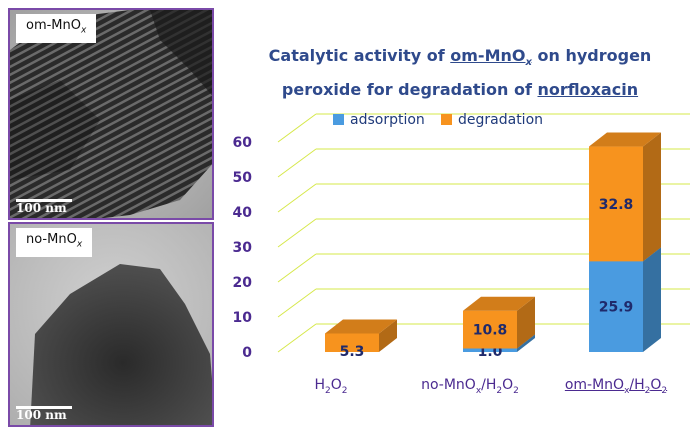 Image resolution: width=696 pixels, height=427 pixels. Describe the element at coordinates (243, 178) in the screenshot. I see `y-tick-label: 50` at that location.